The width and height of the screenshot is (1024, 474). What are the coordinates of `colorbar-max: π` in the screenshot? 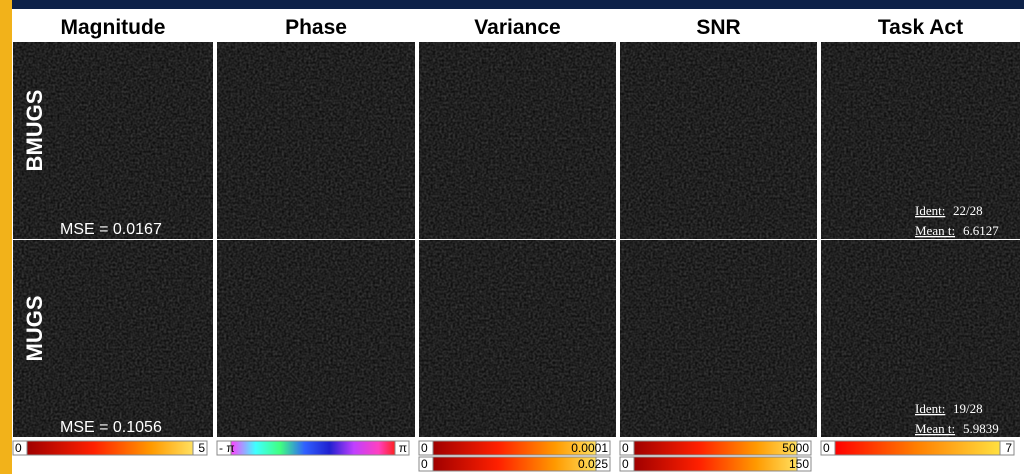 It's located at (403, 448).